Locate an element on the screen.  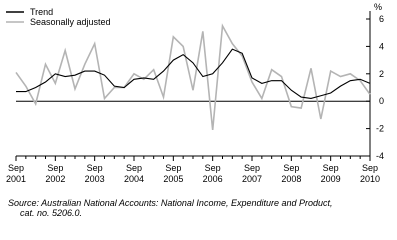
x-tick-label-line: 2006 is located at coordinates (213, 179).